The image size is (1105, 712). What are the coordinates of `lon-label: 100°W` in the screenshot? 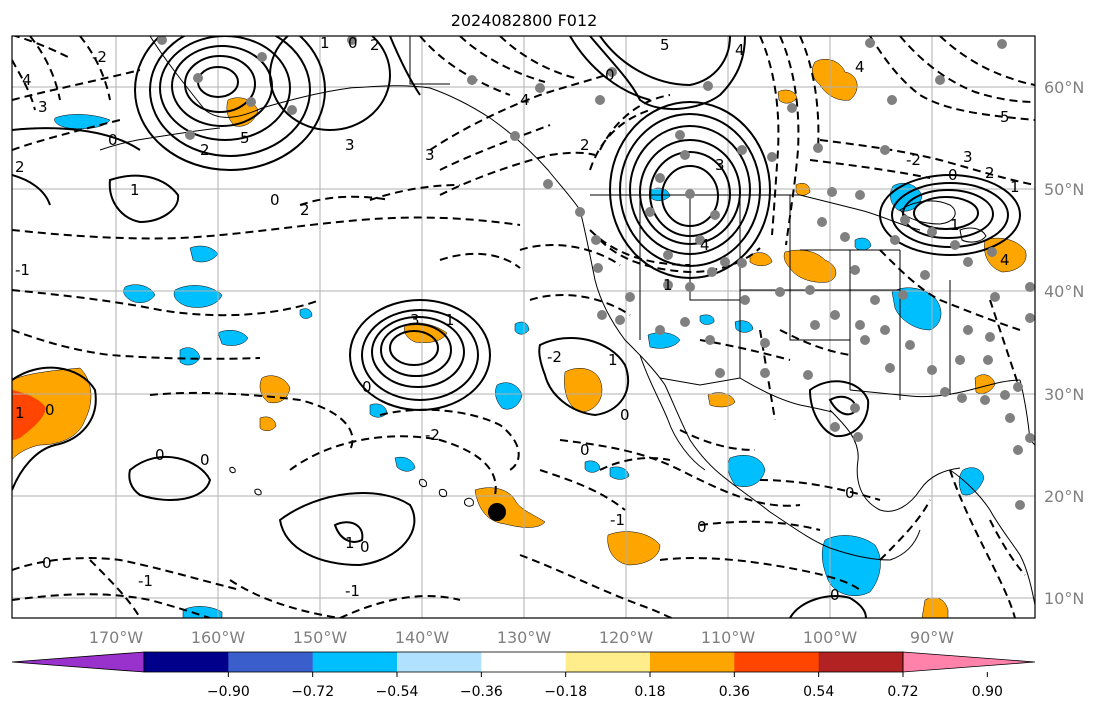 It's located at (830, 637).